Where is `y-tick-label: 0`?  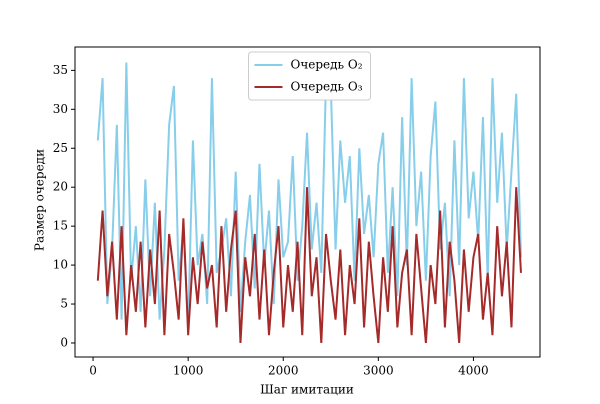 y-tick-label: 0 is located at coordinates (64, 342).